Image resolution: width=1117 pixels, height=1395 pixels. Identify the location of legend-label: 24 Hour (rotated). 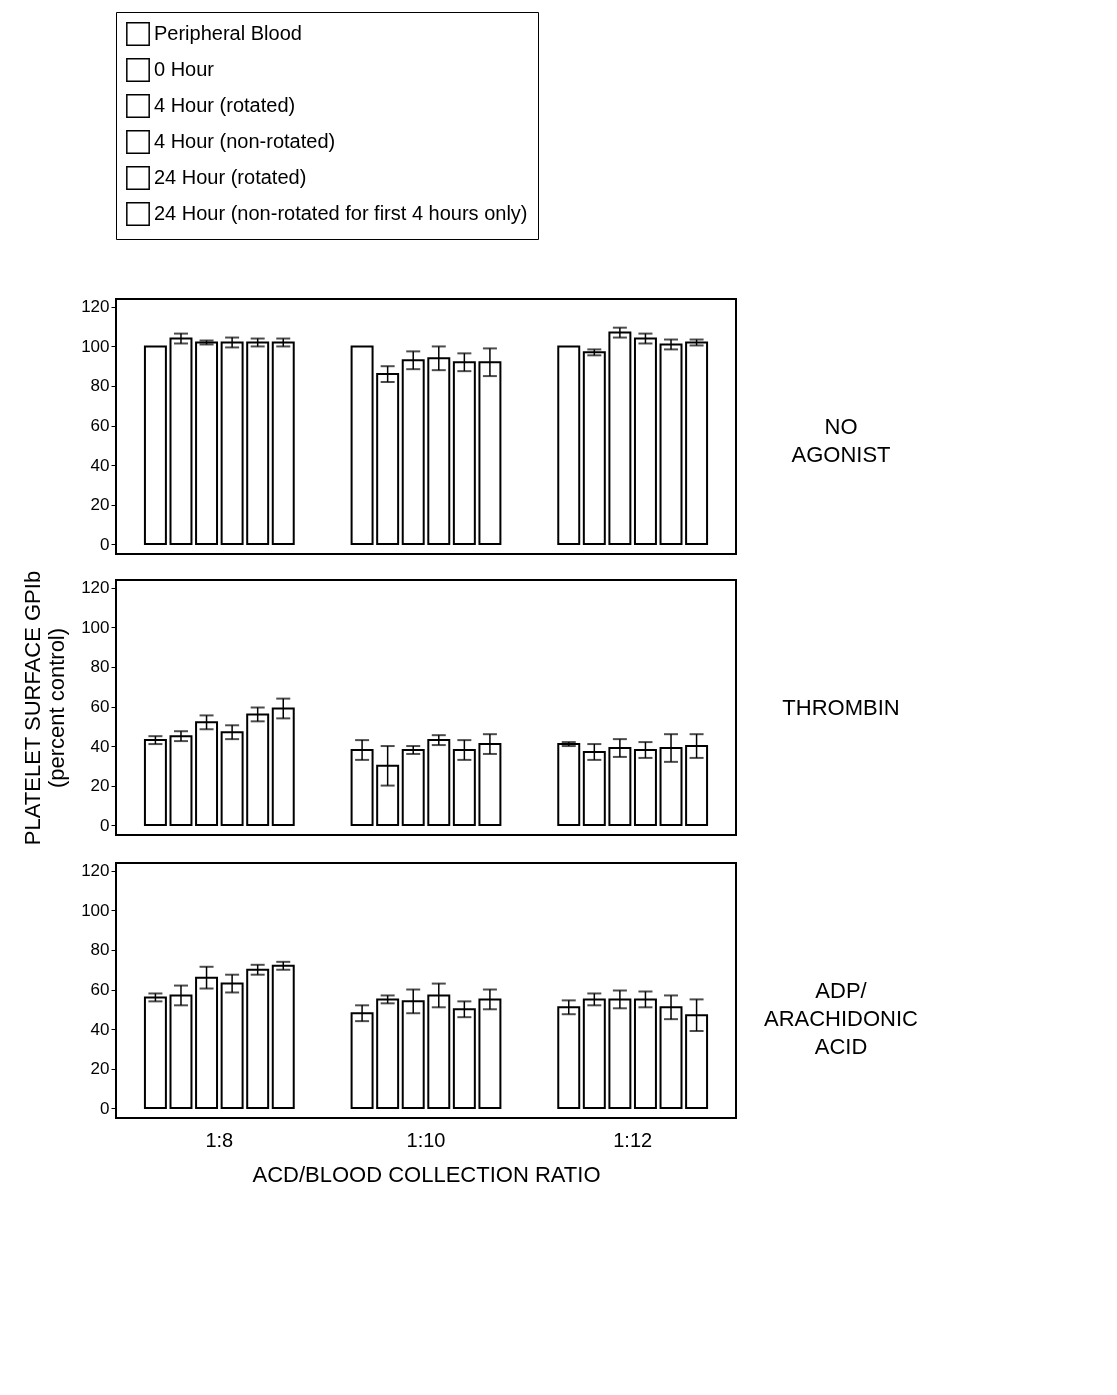
(230, 177).